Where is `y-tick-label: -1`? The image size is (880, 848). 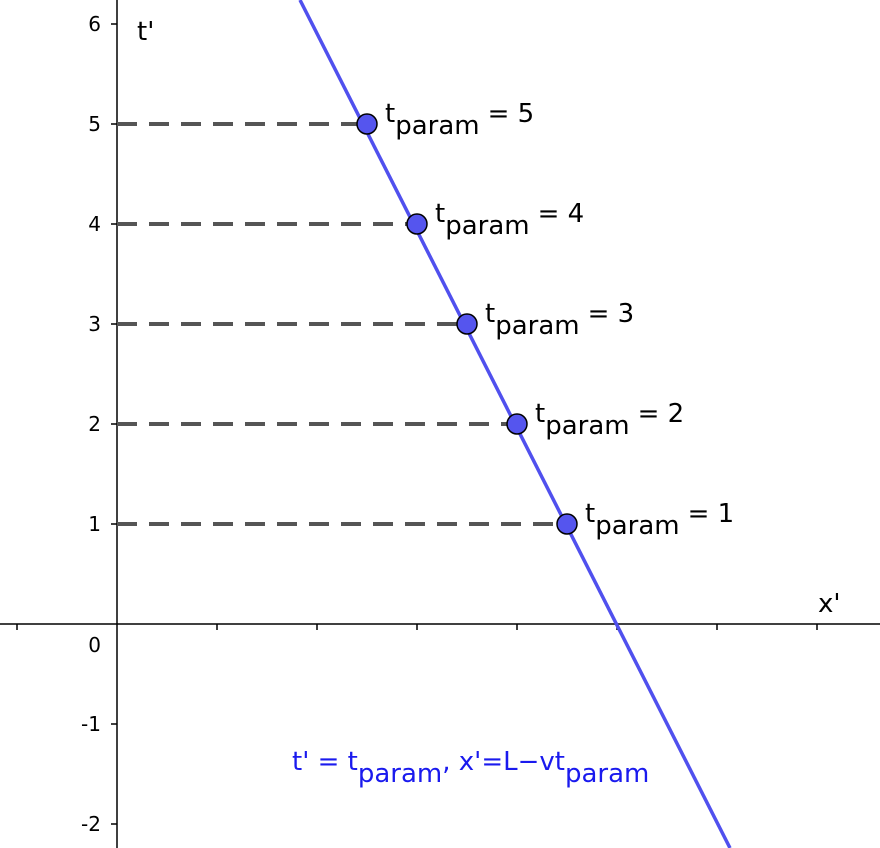 y-tick-label: -1 is located at coordinates (91, 724).